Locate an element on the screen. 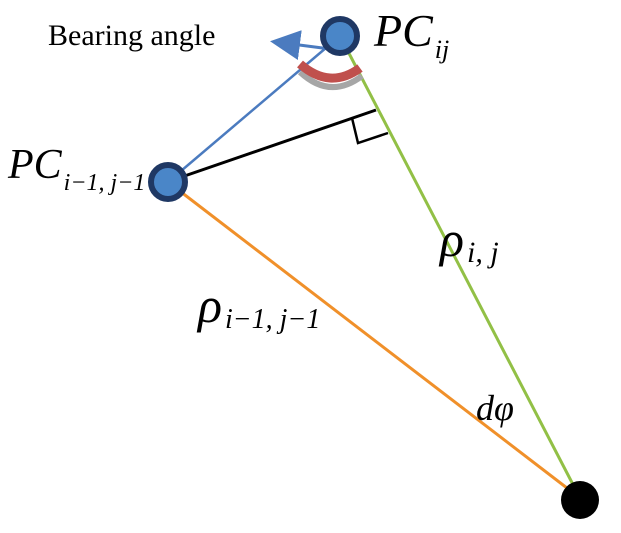  sensor-origin is located at coordinates (580, 500).